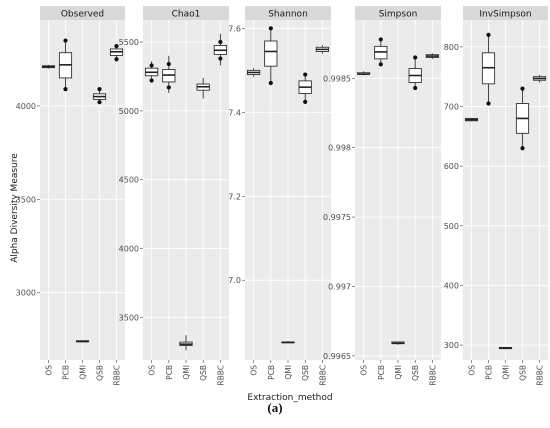 The height and width of the screenshot is (428, 550). I want to click on y-tick-label: 0.997, so click(339, 286).